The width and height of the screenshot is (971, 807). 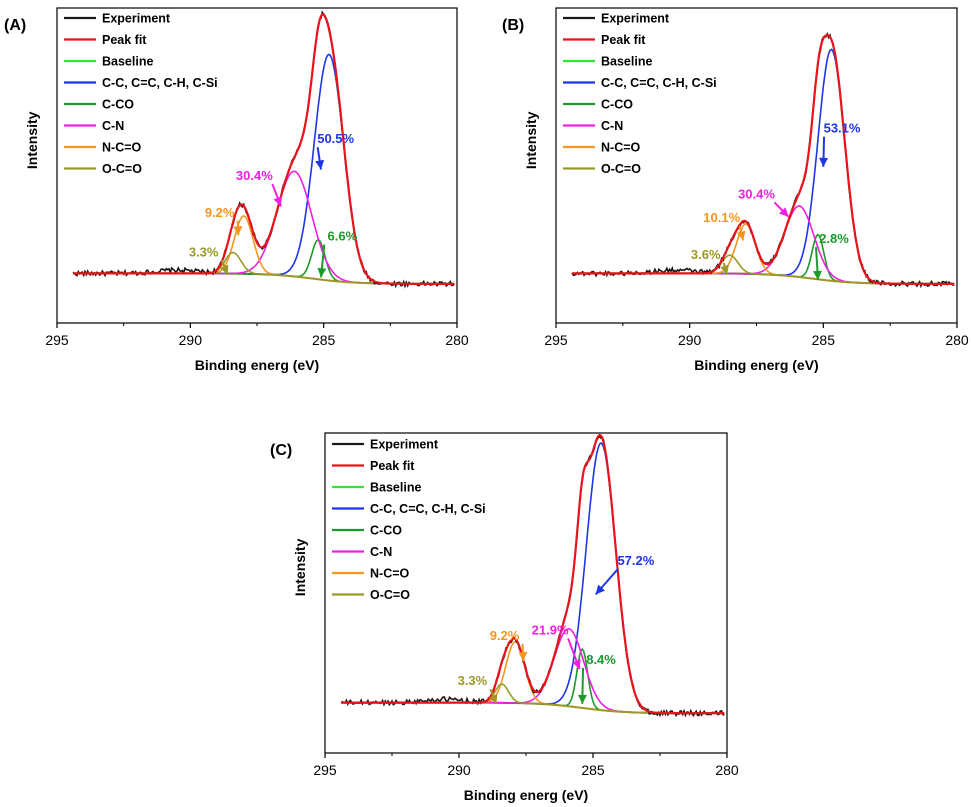 I want to click on percent-label-c-n: 21.9%, so click(x=550, y=629).